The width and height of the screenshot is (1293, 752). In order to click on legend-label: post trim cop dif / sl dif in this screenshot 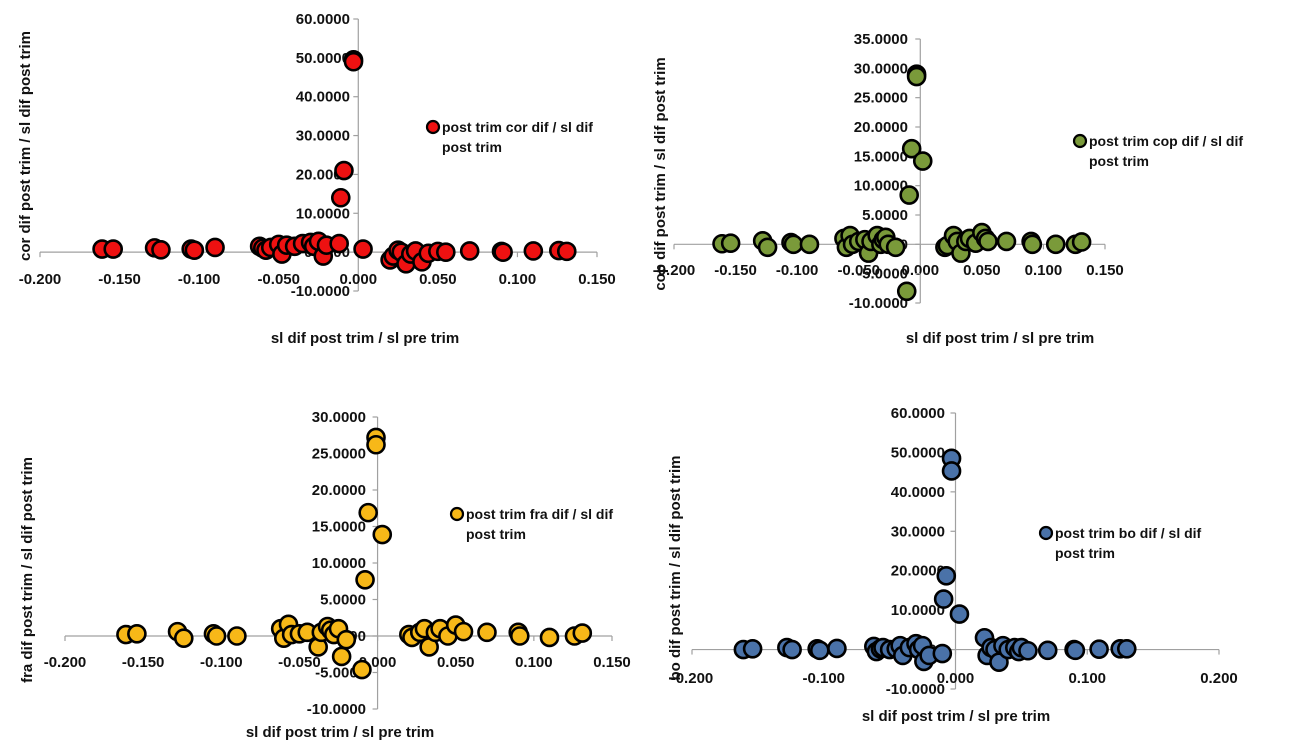, I will do `click(1166, 141)`.